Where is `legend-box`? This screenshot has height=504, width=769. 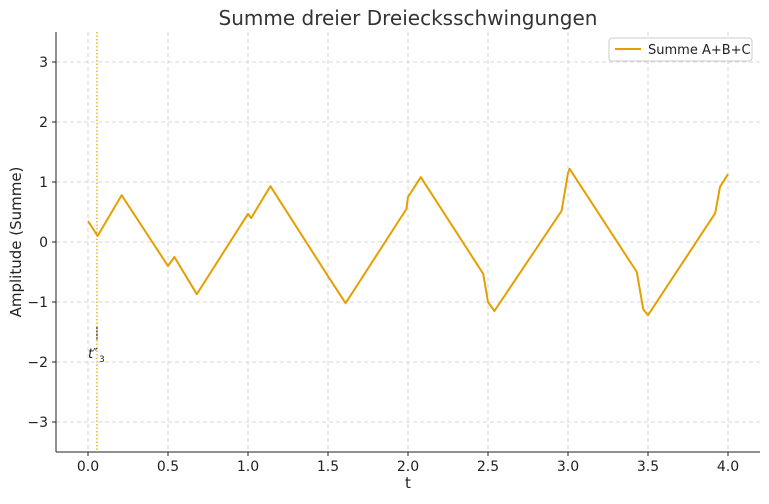
legend-box is located at coordinates (680, 49).